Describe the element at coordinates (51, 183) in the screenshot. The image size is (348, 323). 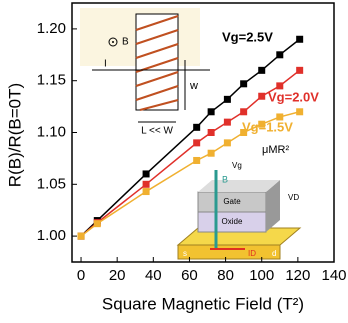
I see `y-tick-label: 1.05` at that location.